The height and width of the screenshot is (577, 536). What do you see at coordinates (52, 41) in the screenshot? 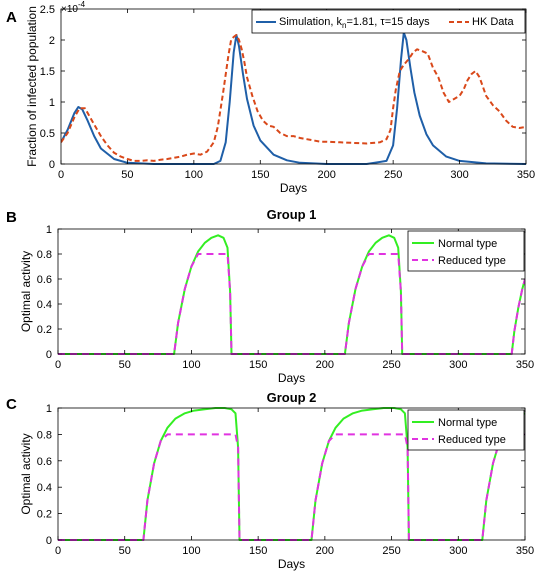
I see `y-tick-label: 2` at bounding box center [52, 41].